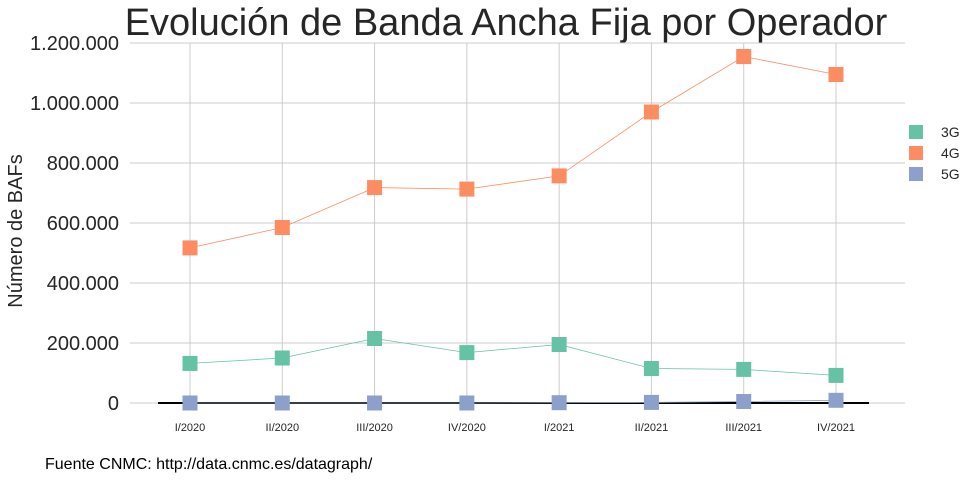 The height and width of the screenshot is (480, 973). What do you see at coordinates (83, 344) in the screenshot?
I see `y-tick-label: 200.000` at bounding box center [83, 344].